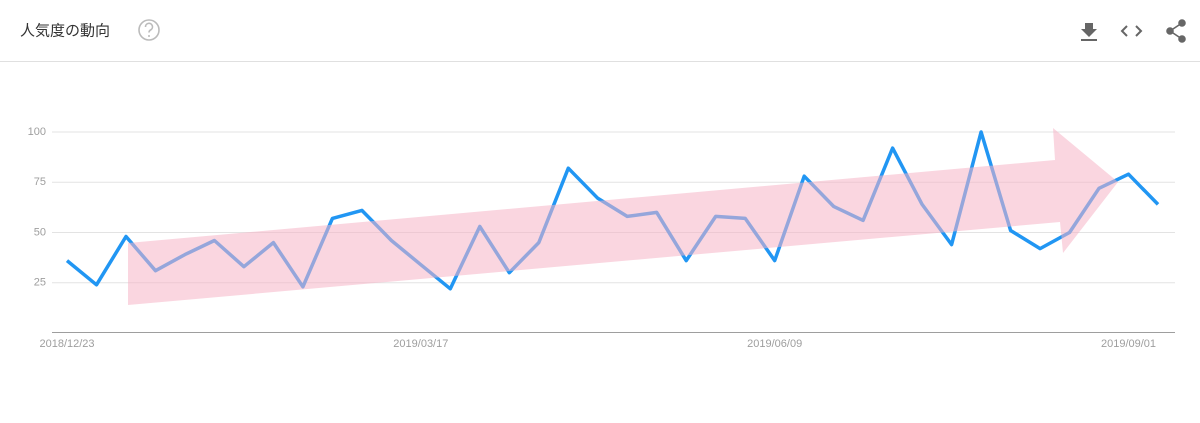 This screenshot has width=1200, height=423. I want to click on y-tick-label: 75, so click(40, 182).